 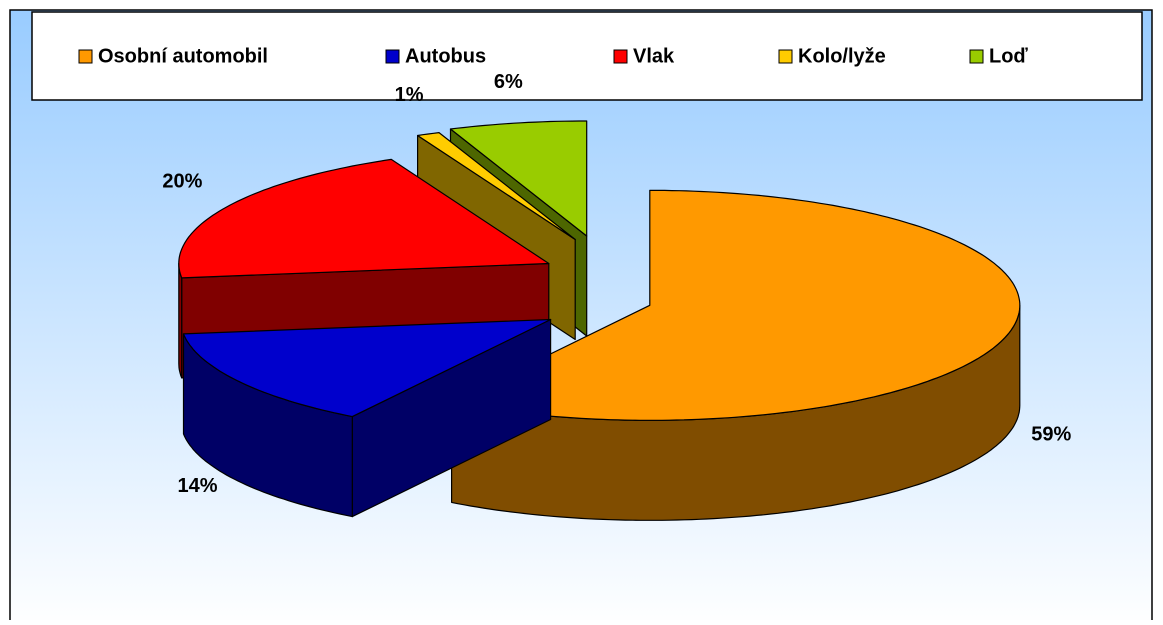 What do you see at coordinates (198, 486) in the screenshot?
I see `data-label: 14%` at bounding box center [198, 486].